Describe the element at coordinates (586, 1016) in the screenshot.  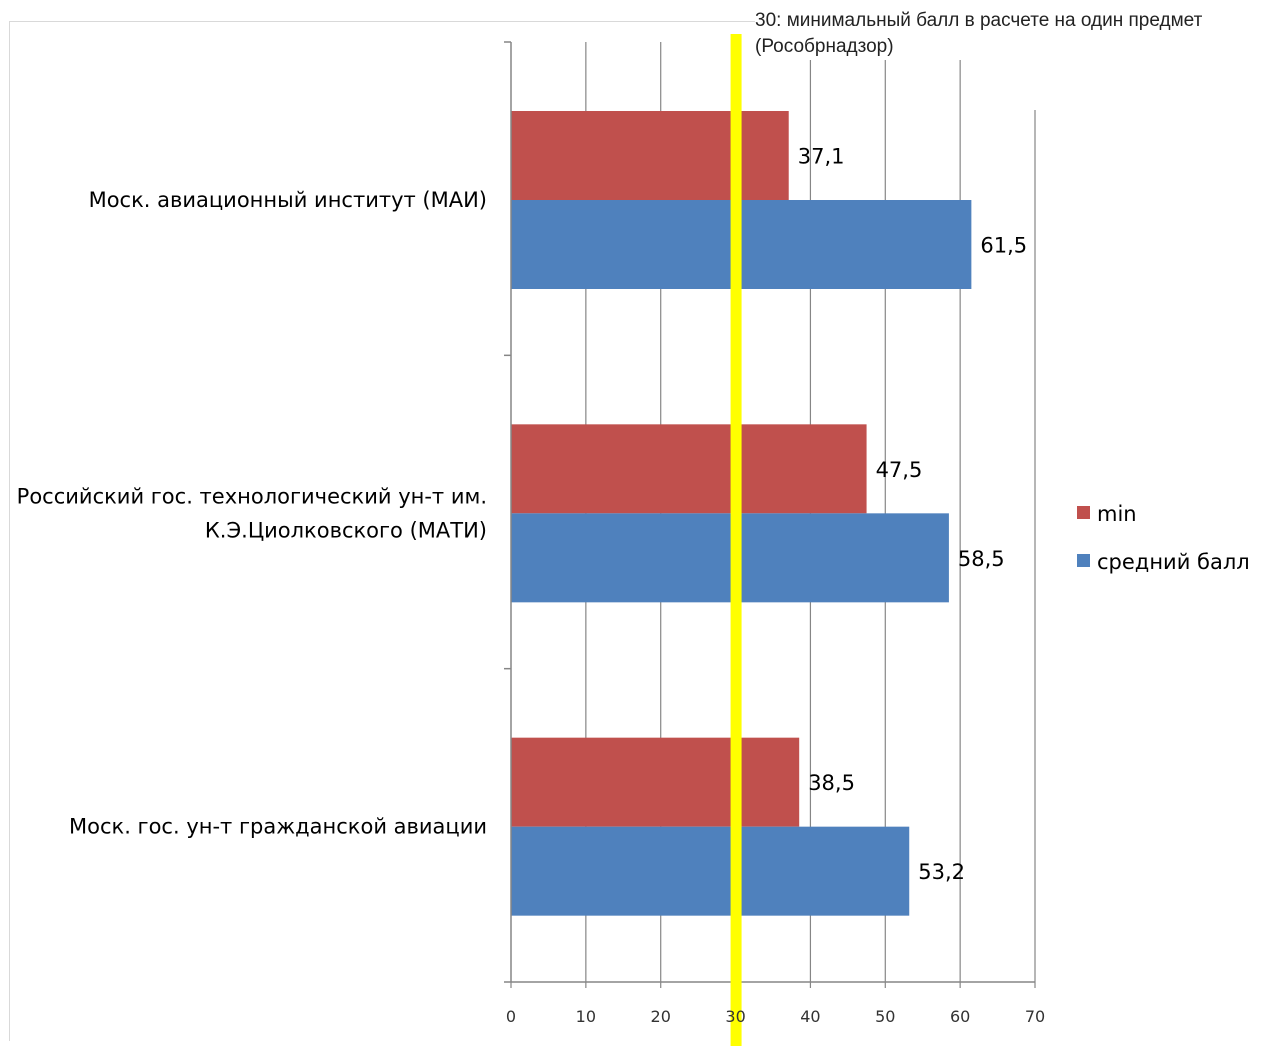
I see `x-tick-label: 10` at that location.